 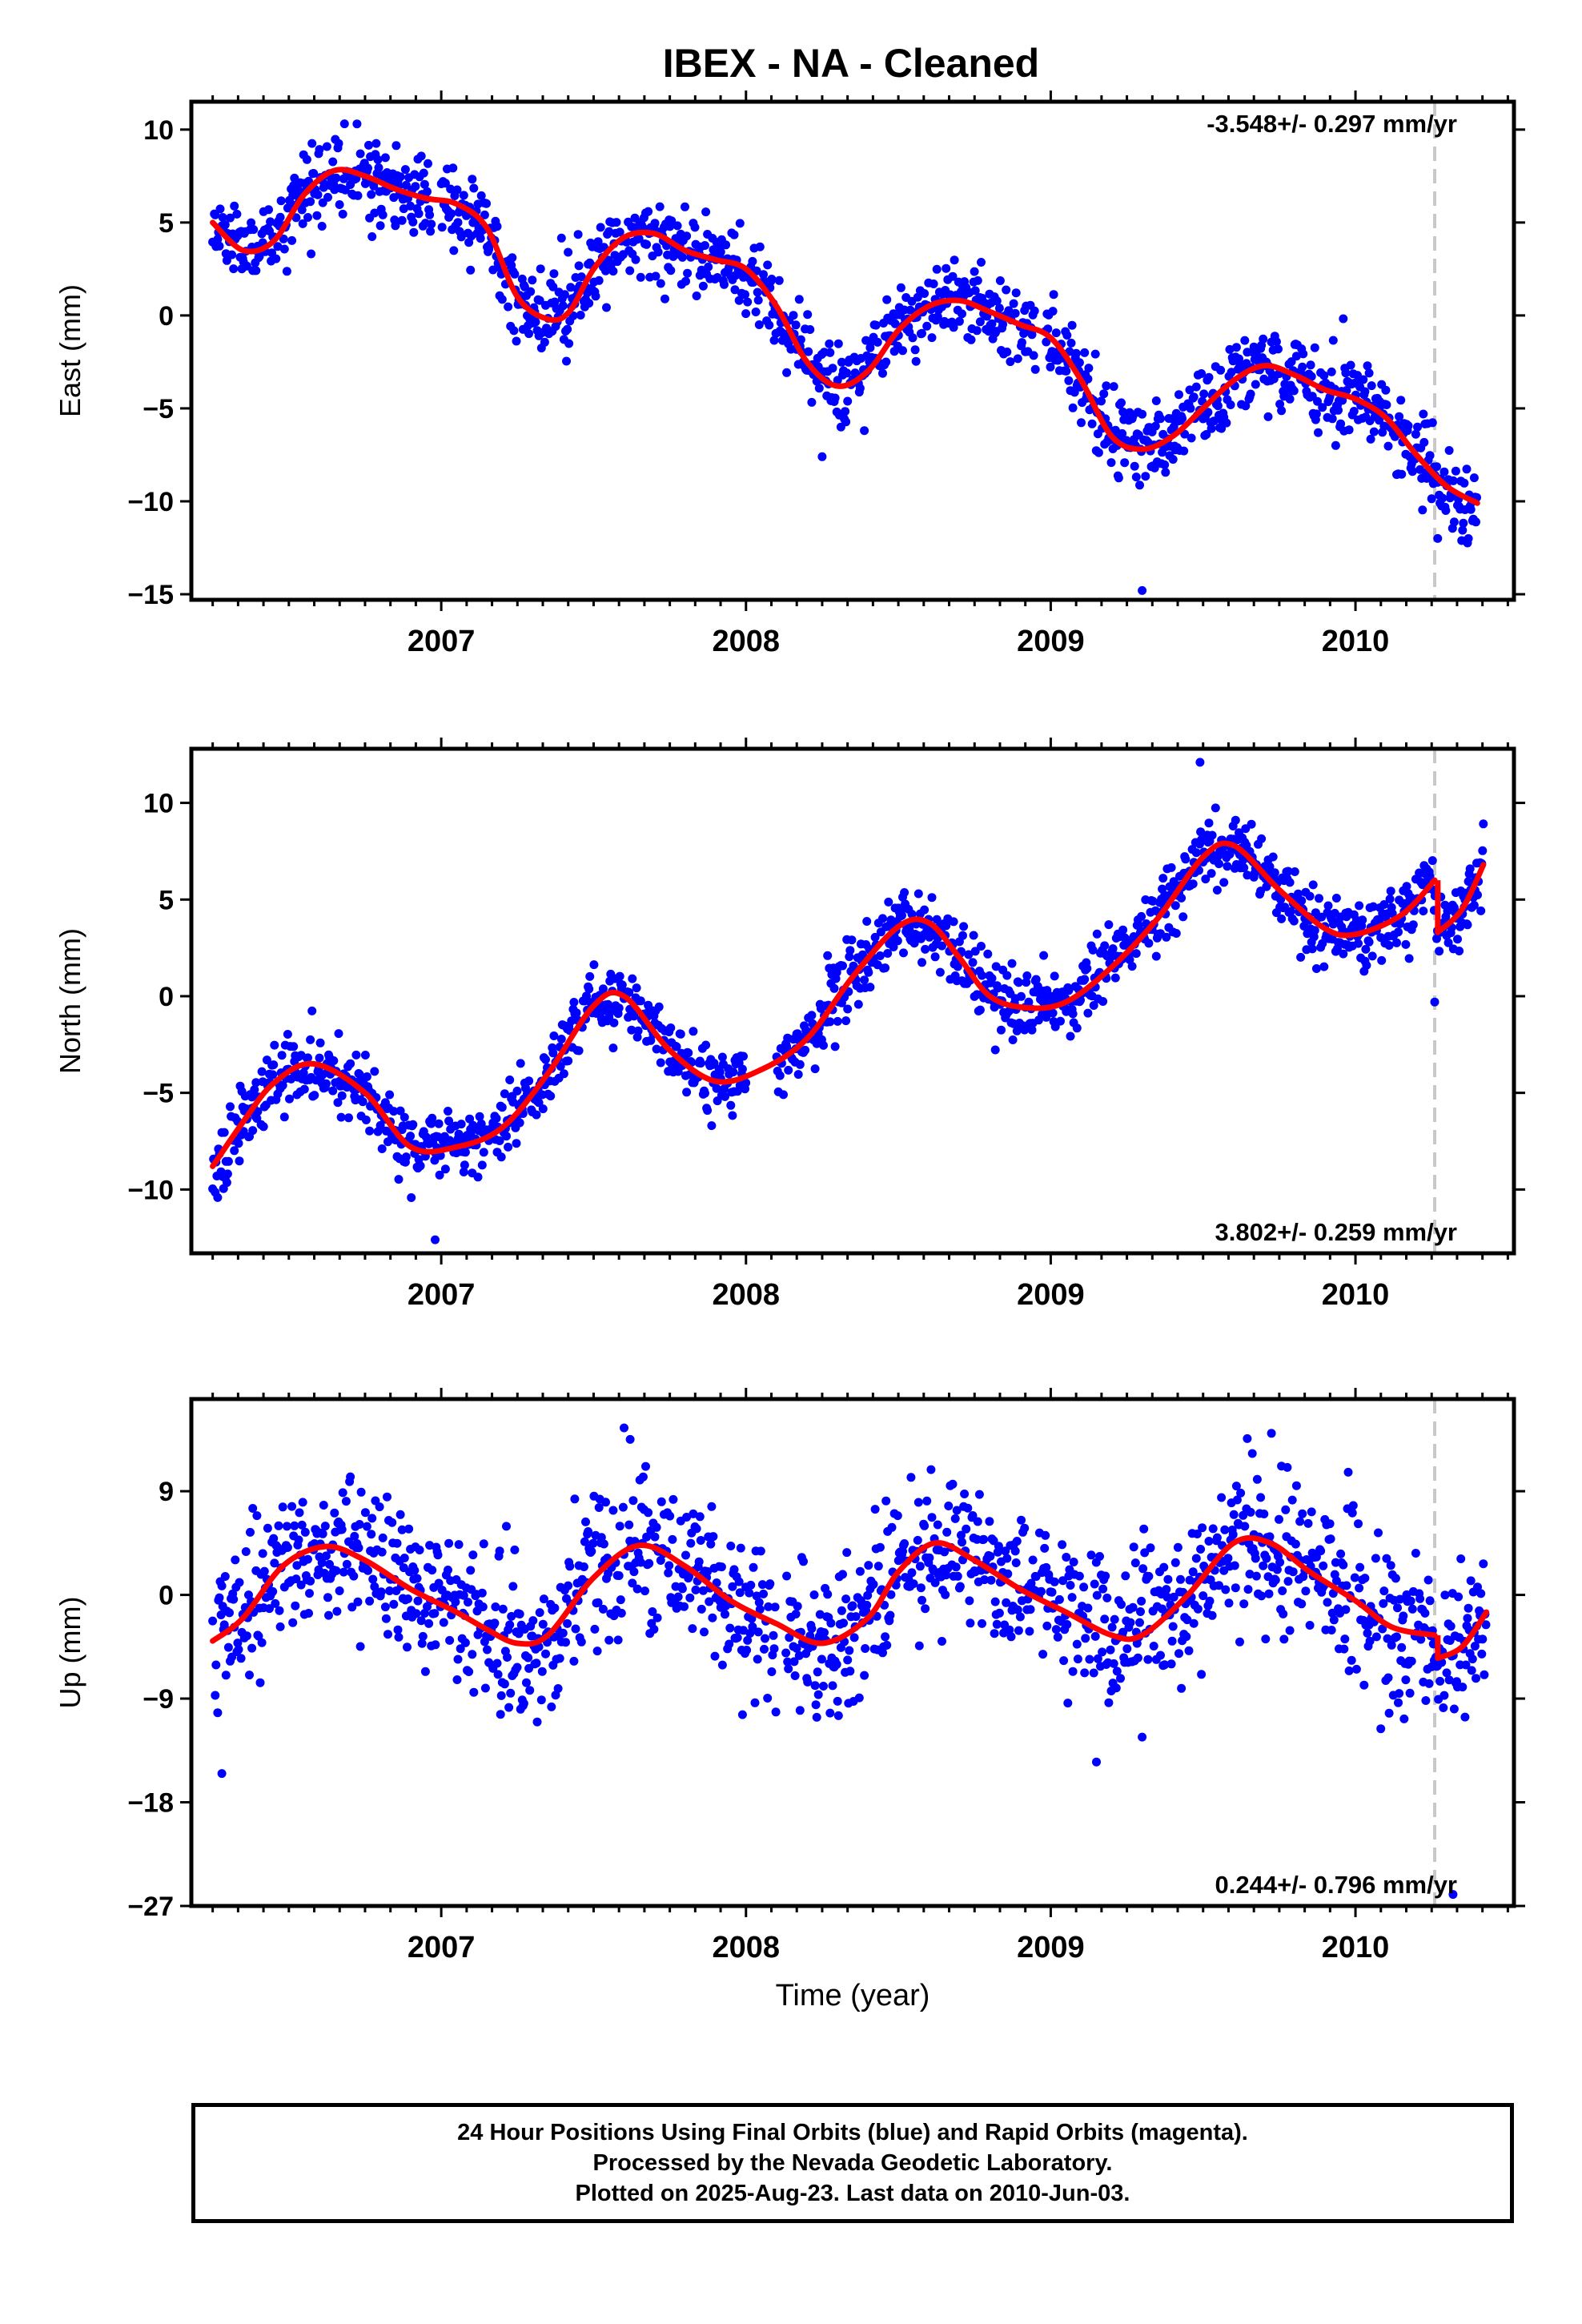 What do you see at coordinates (824, 1591) in the screenshot?
I see `model-fit-line` at bounding box center [824, 1591].